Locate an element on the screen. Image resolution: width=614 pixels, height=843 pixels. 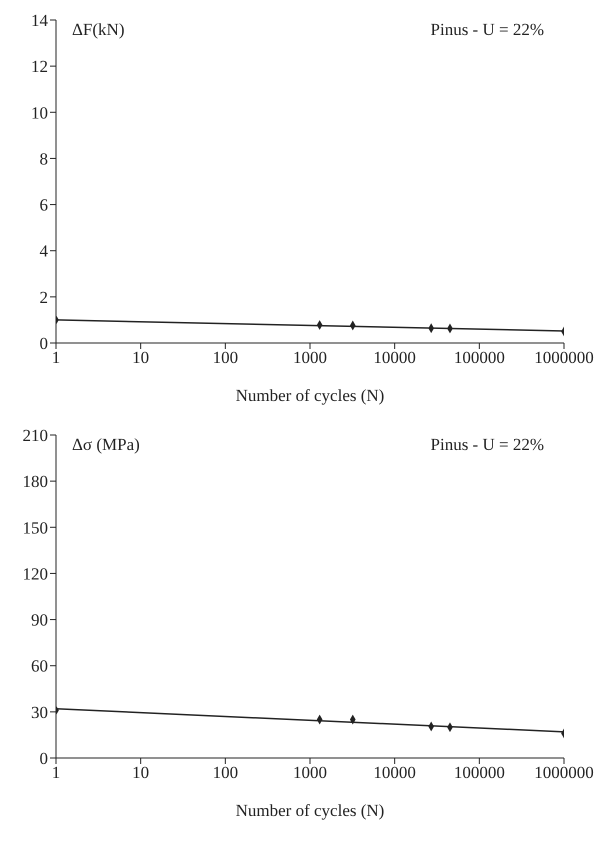
y-tick-label: 30 is located at coordinates (39, 712).